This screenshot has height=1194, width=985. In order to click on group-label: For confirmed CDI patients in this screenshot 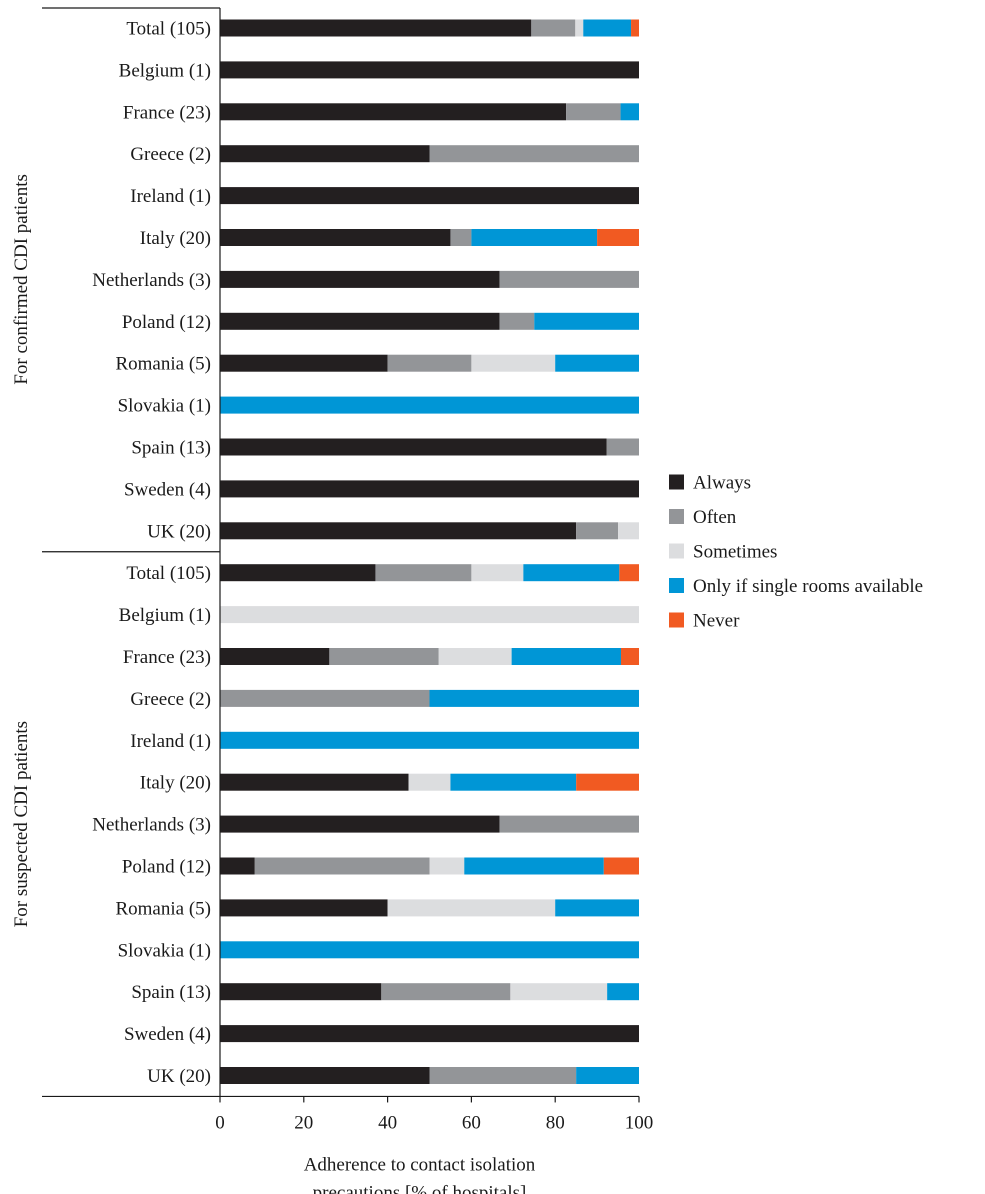, I will do `click(21, 279)`.